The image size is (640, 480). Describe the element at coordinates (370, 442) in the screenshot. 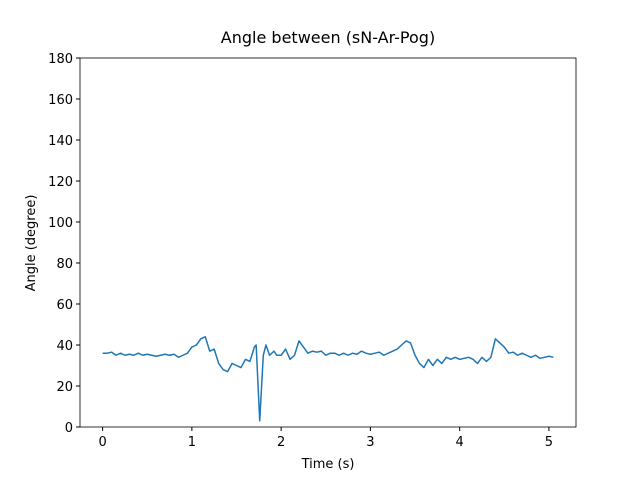

I see `x-tick-label: 3` at that location.